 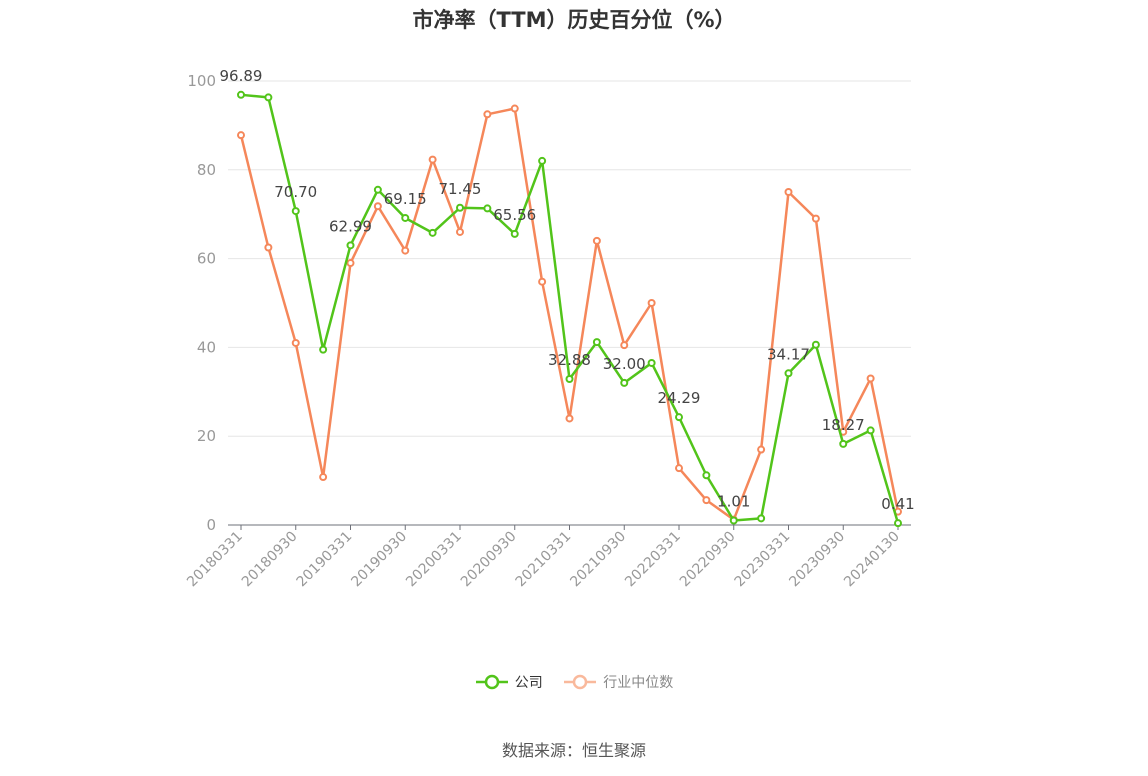 What do you see at coordinates (460, 189) in the screenshot?
I see `data-label: 71.45` at bounding box center [460, 189].